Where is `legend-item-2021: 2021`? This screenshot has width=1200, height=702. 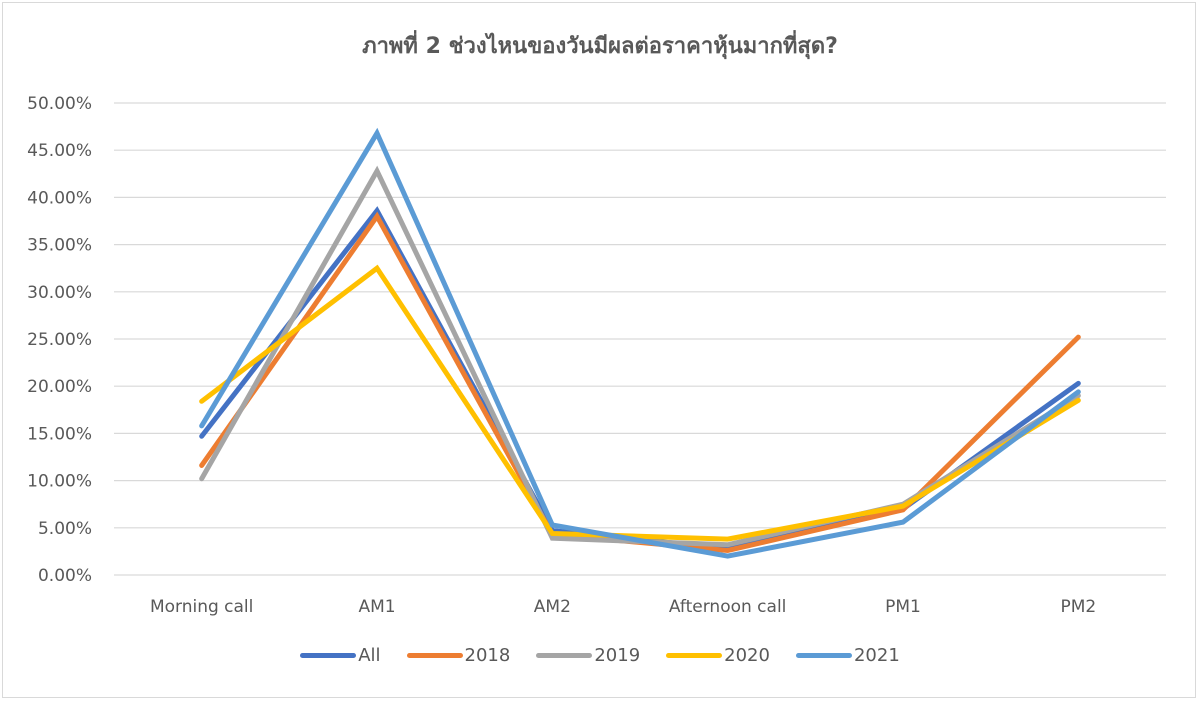
legend-item-2021: 2021 is located at coordinates (847, 655).